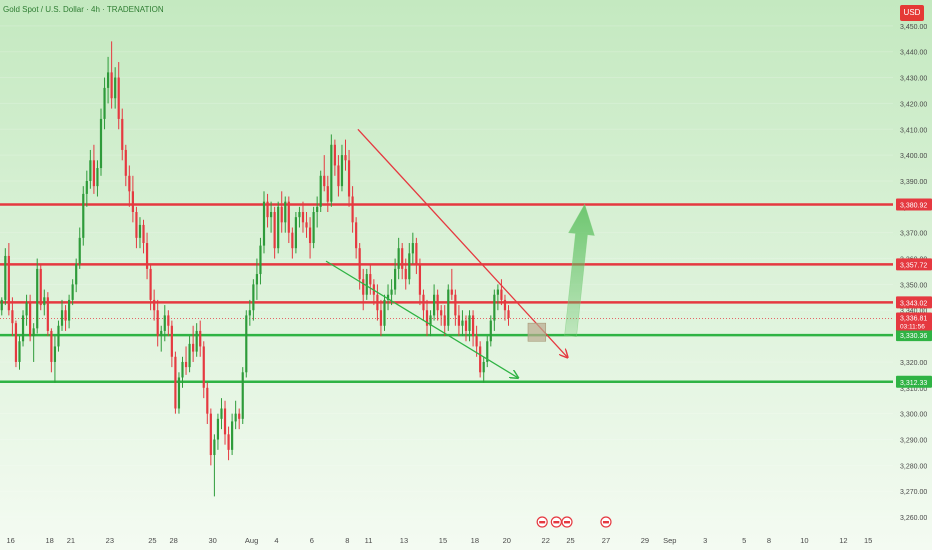 This screenshot has height=550, width=932. What do you see at coordinates (43, 9) in the screenshot?
I see `symbol-name: Gold Spot / U.S. Dollar` at bounding box center [43, 9].